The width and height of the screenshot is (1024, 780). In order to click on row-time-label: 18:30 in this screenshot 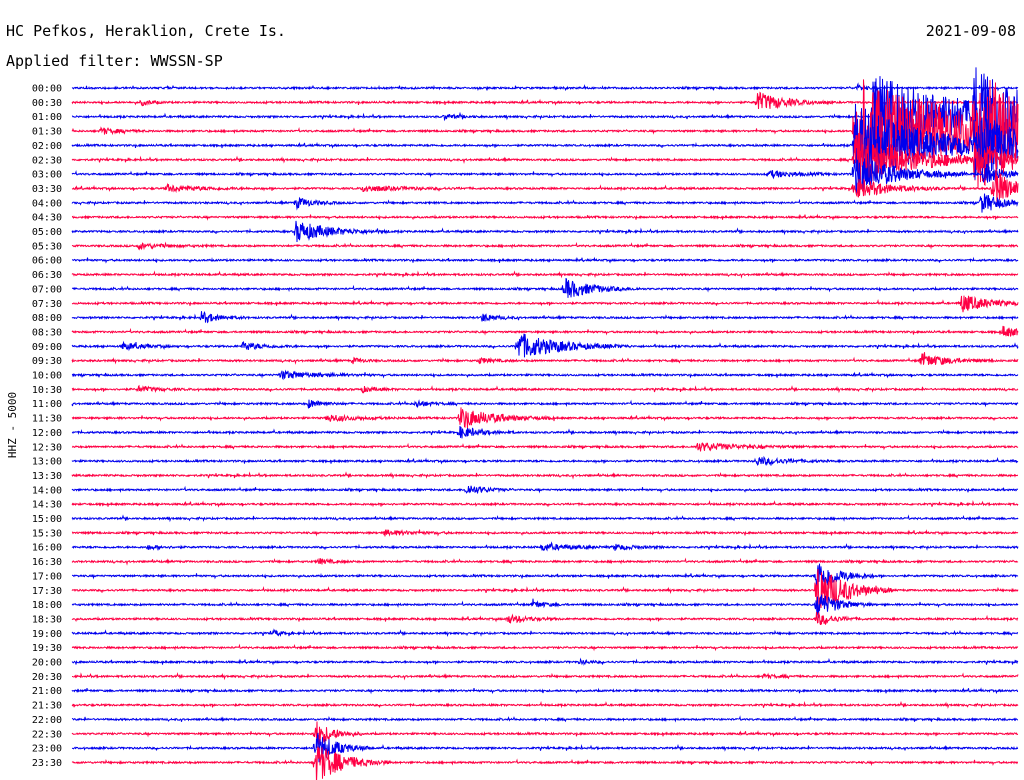, I will do `click(47, 619)`.